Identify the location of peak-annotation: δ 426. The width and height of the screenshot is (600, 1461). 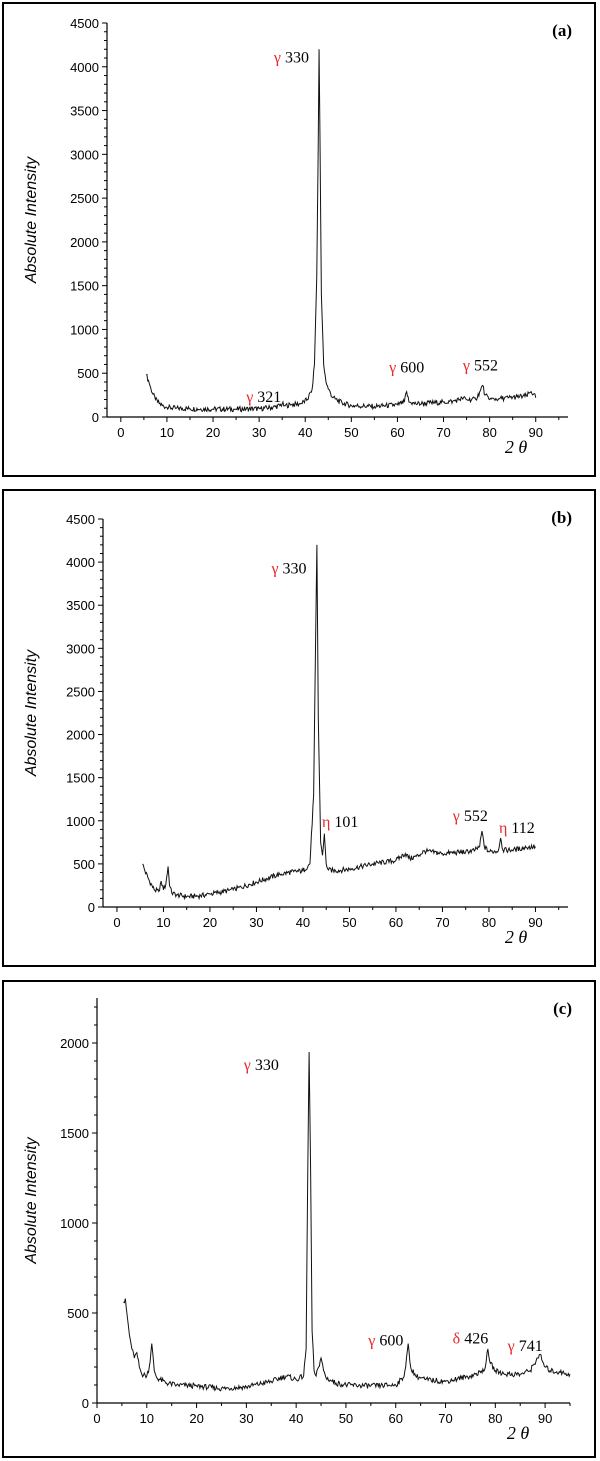
(471, 1339).